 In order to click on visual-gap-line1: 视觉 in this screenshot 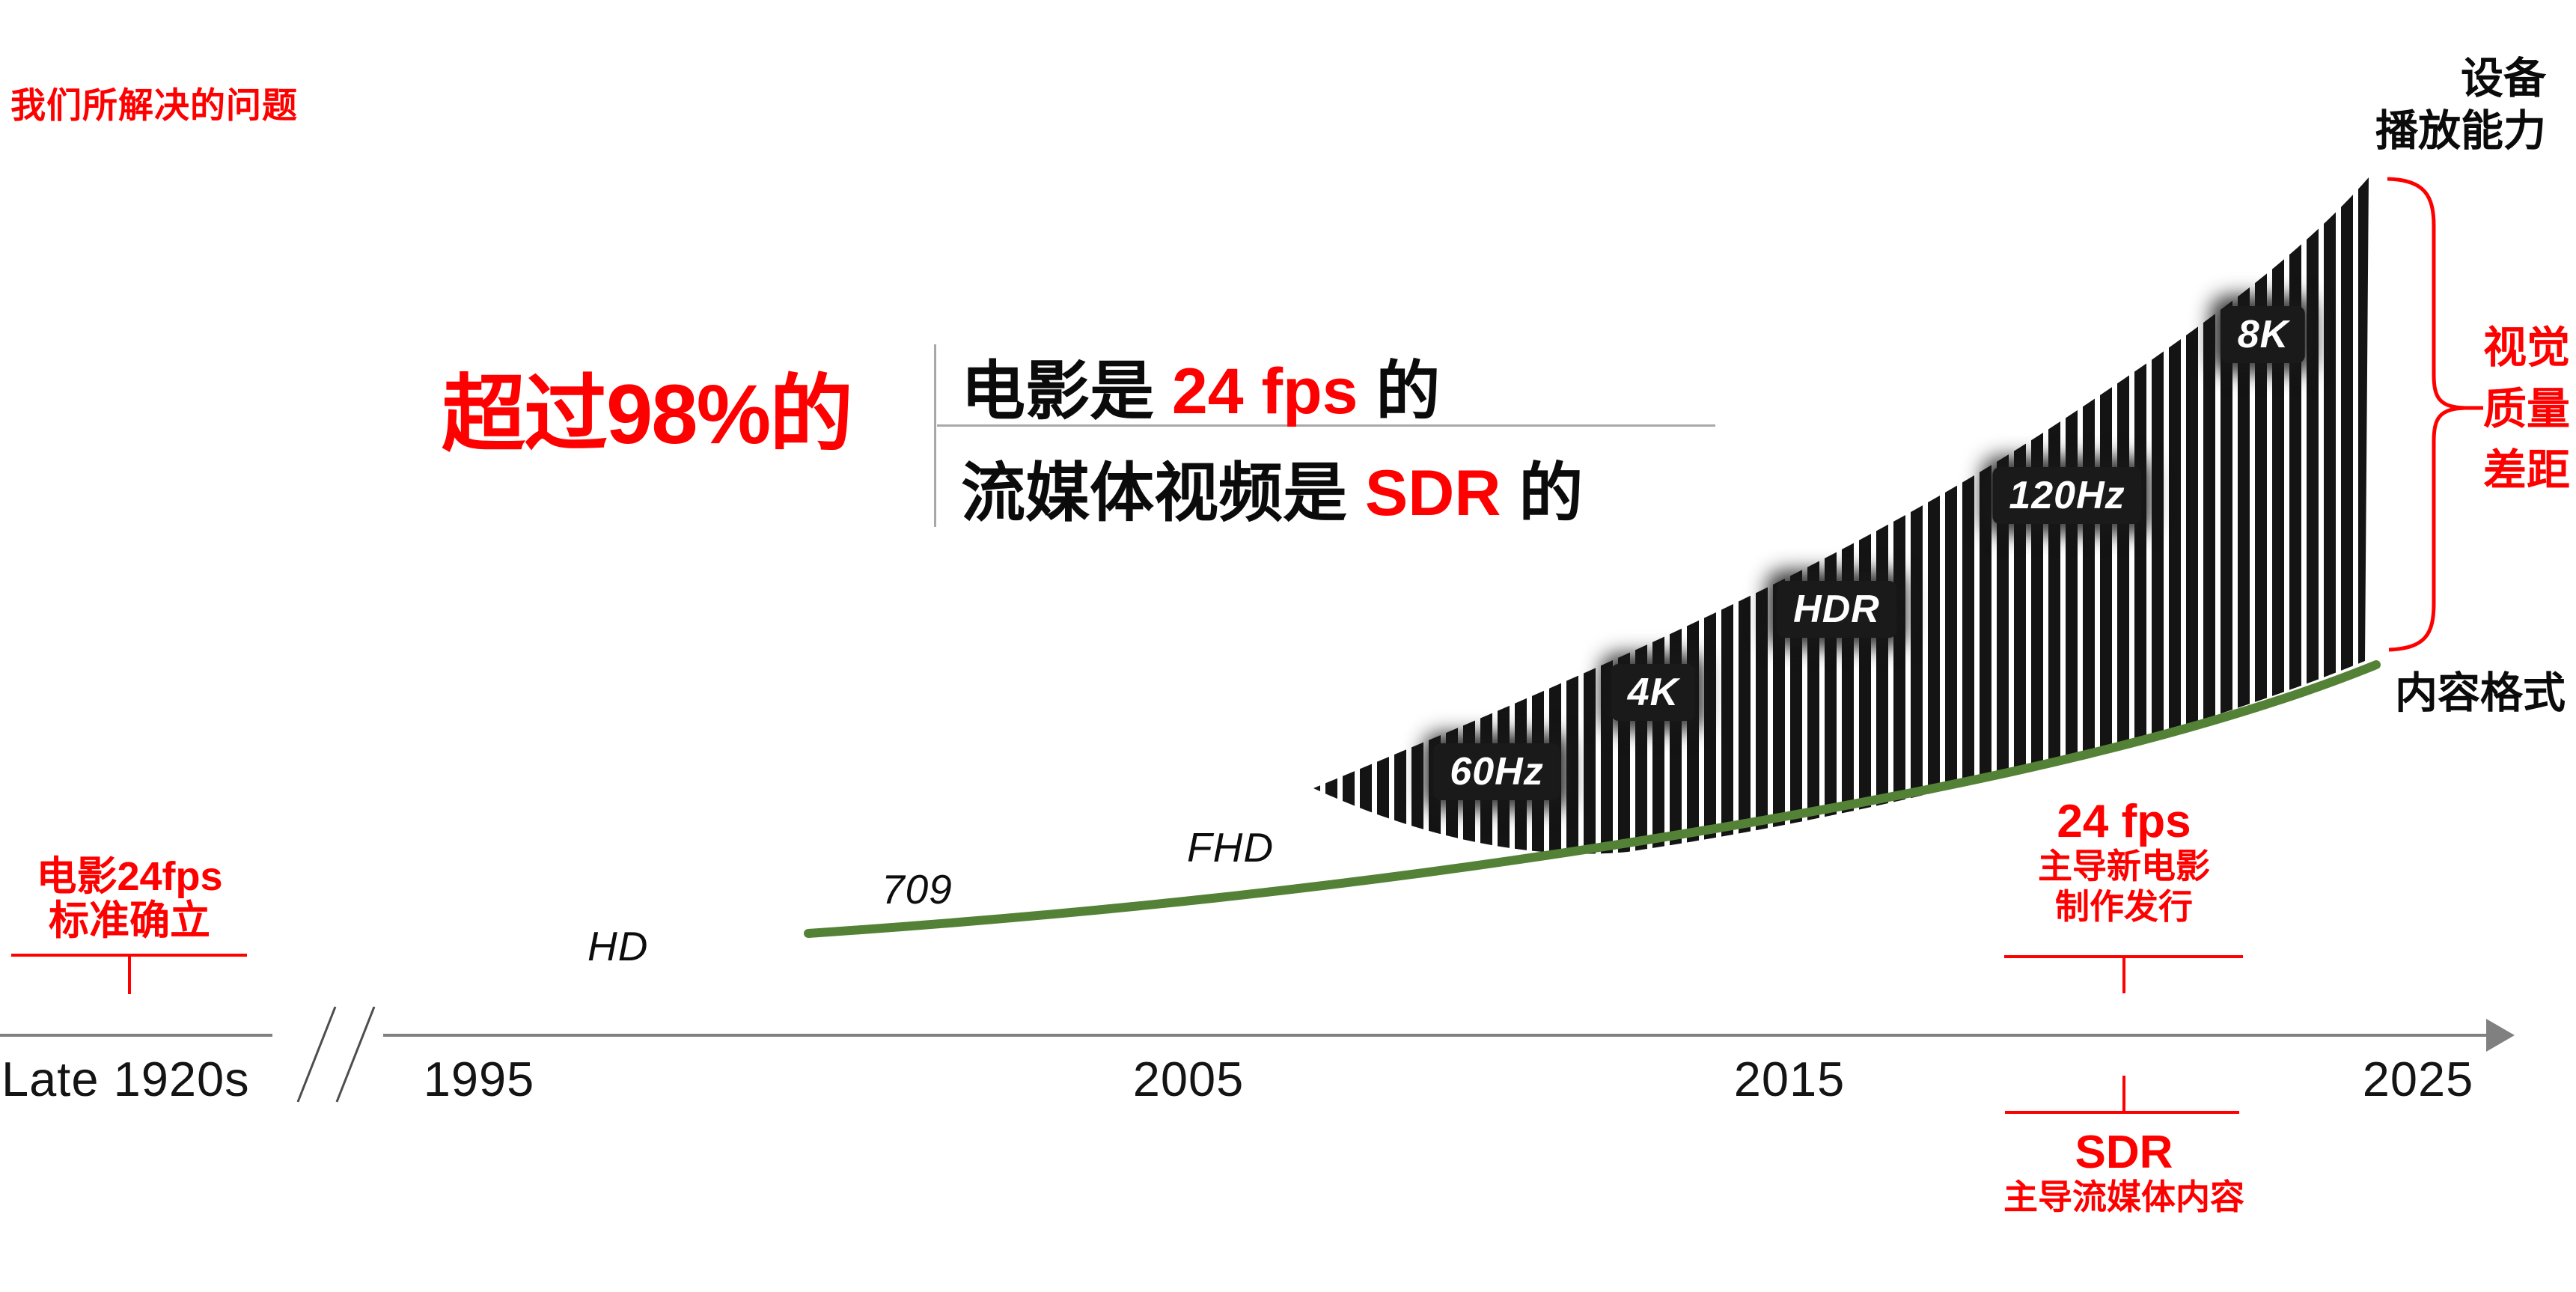, I will do `click(2526, 347)`.